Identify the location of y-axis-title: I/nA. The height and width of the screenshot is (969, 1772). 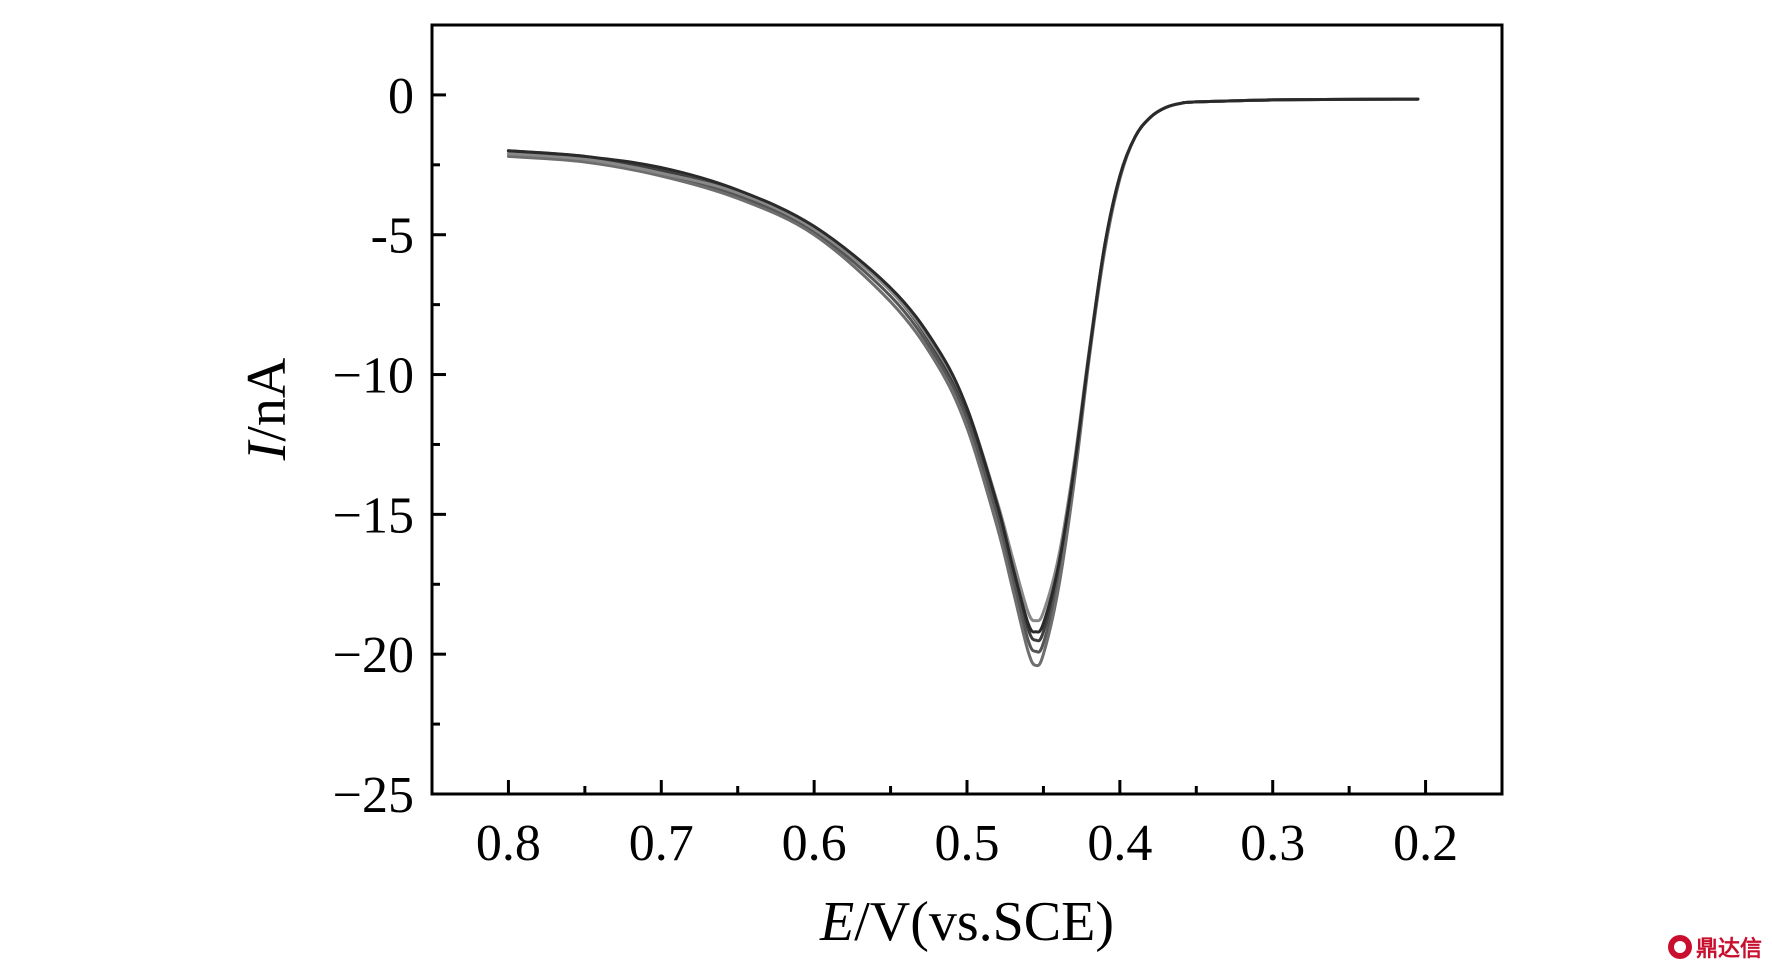
(267, 409).